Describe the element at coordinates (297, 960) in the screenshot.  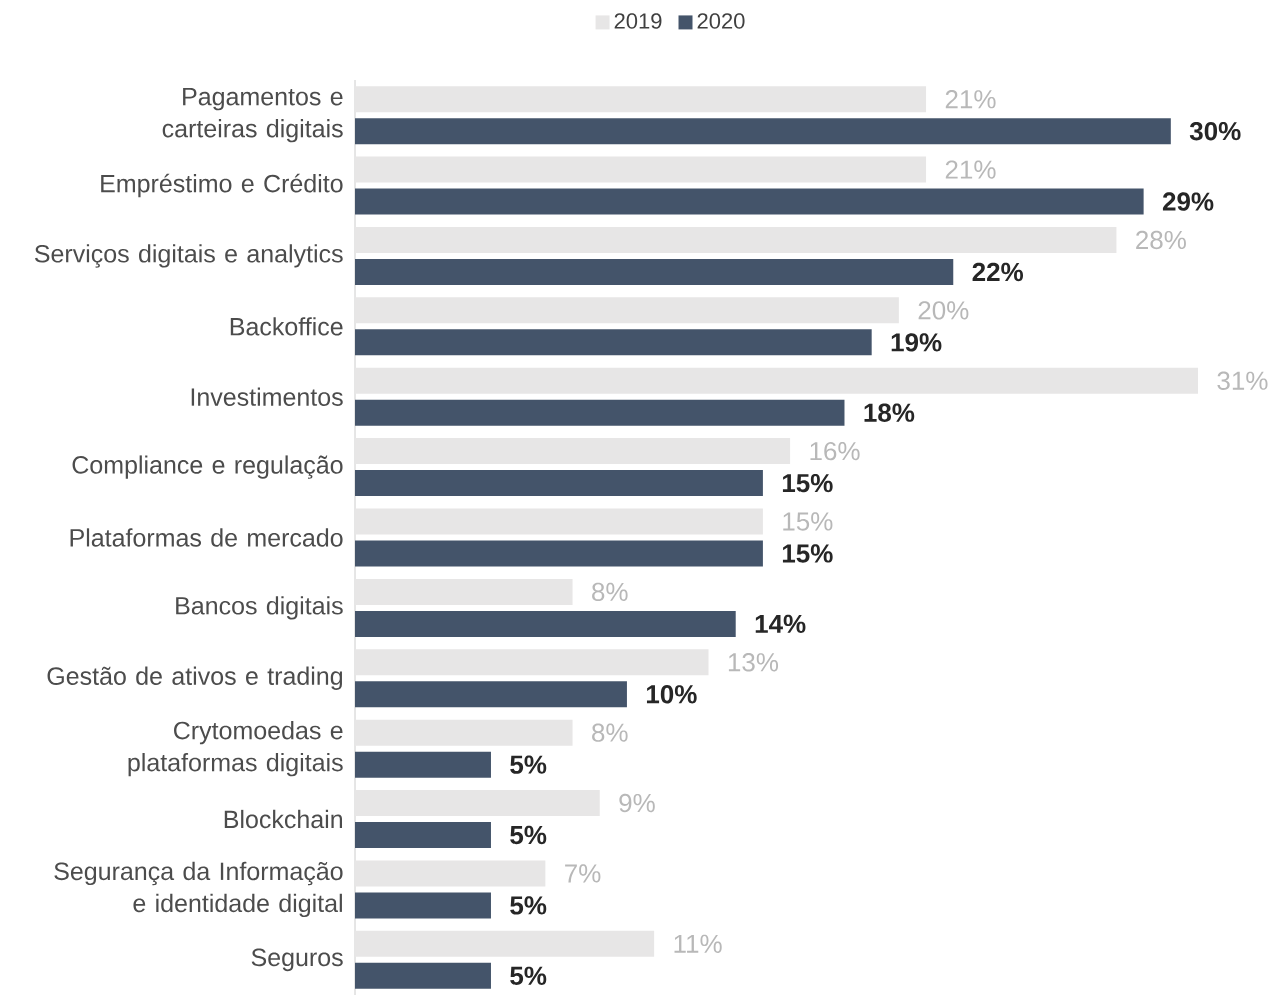
I see `y-tick-label: Seguros` at that location.